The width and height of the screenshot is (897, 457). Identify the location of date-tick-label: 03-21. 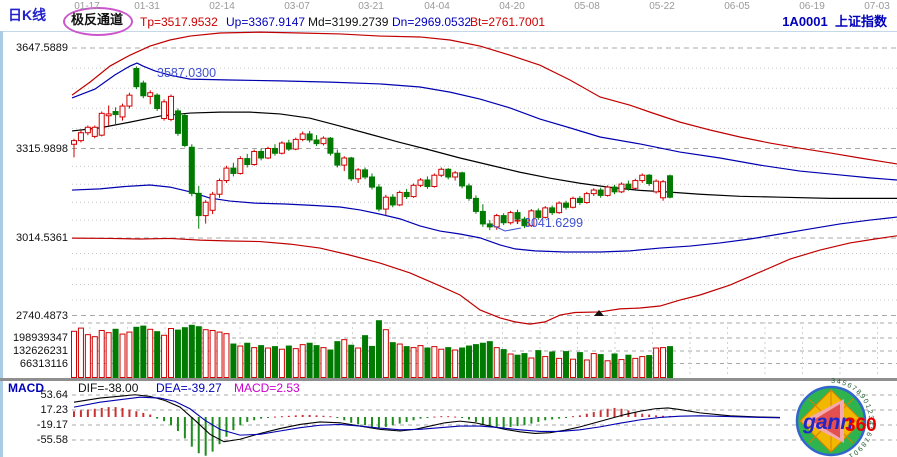
(371, 6).